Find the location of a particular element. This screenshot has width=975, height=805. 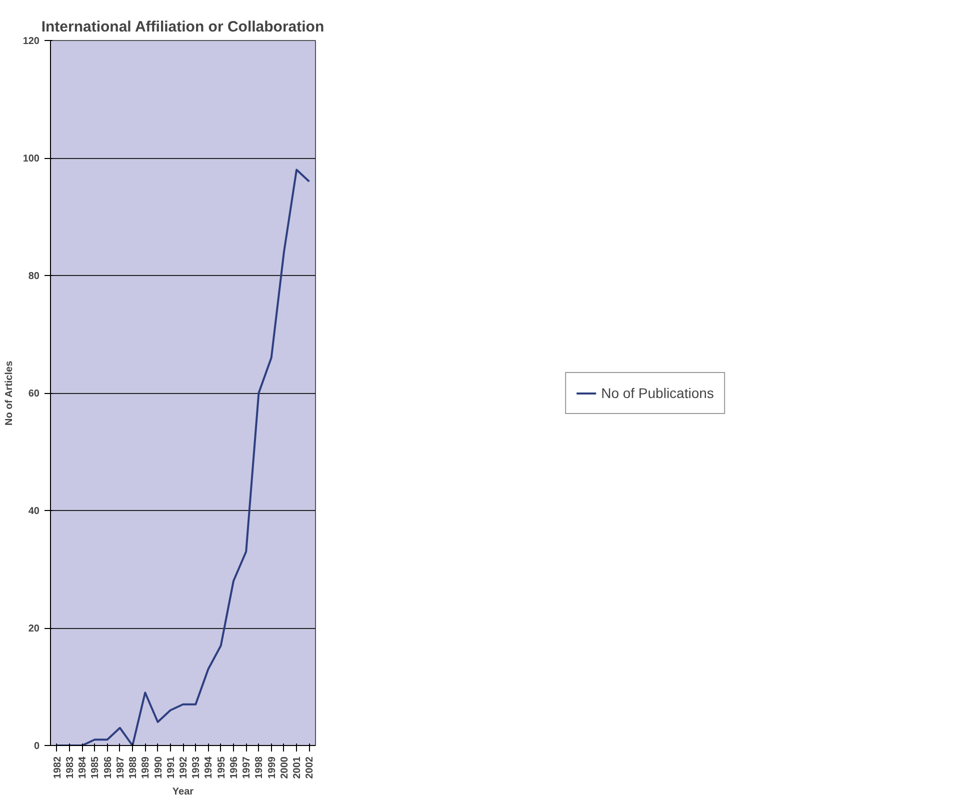

y-tick-label: 100 is located at coordinates (31, 159).